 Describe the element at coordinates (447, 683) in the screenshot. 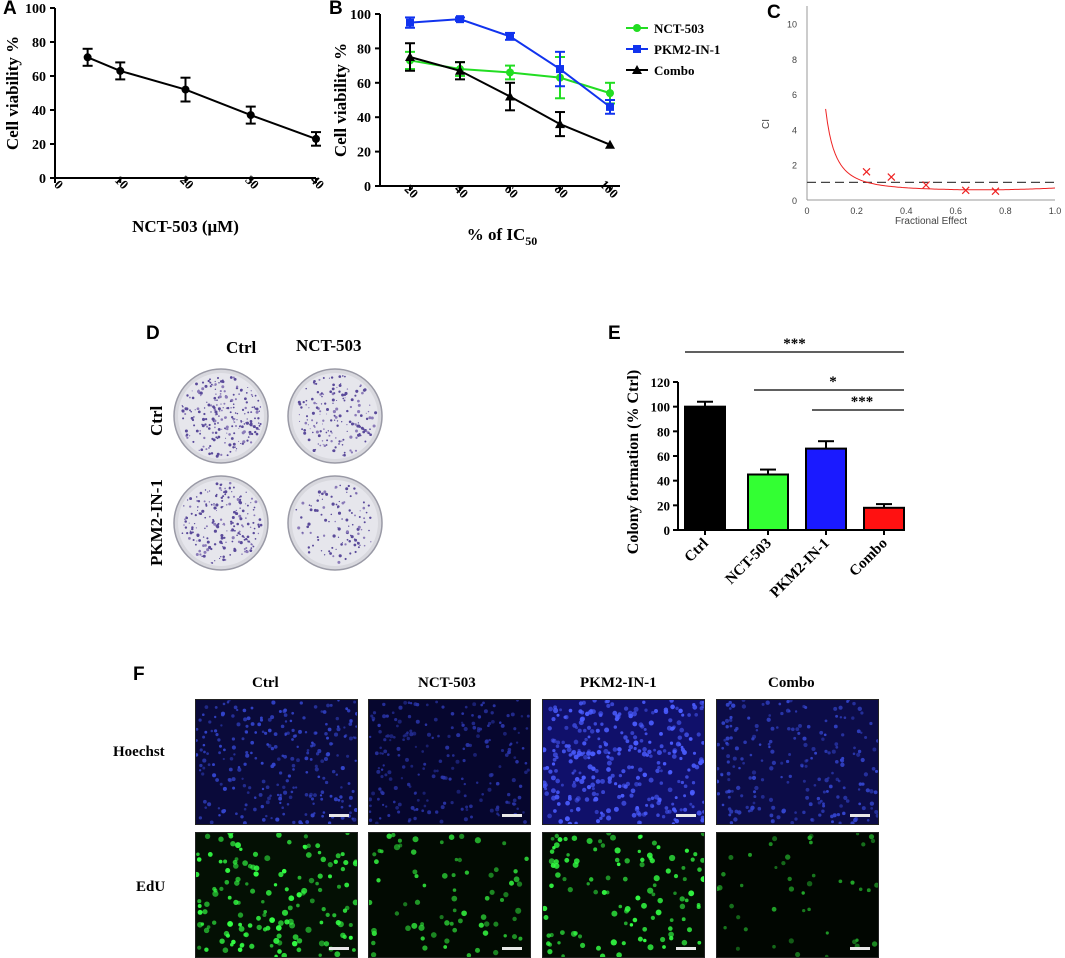

I see `f-col-label-nct503: NCT-503` at that location.